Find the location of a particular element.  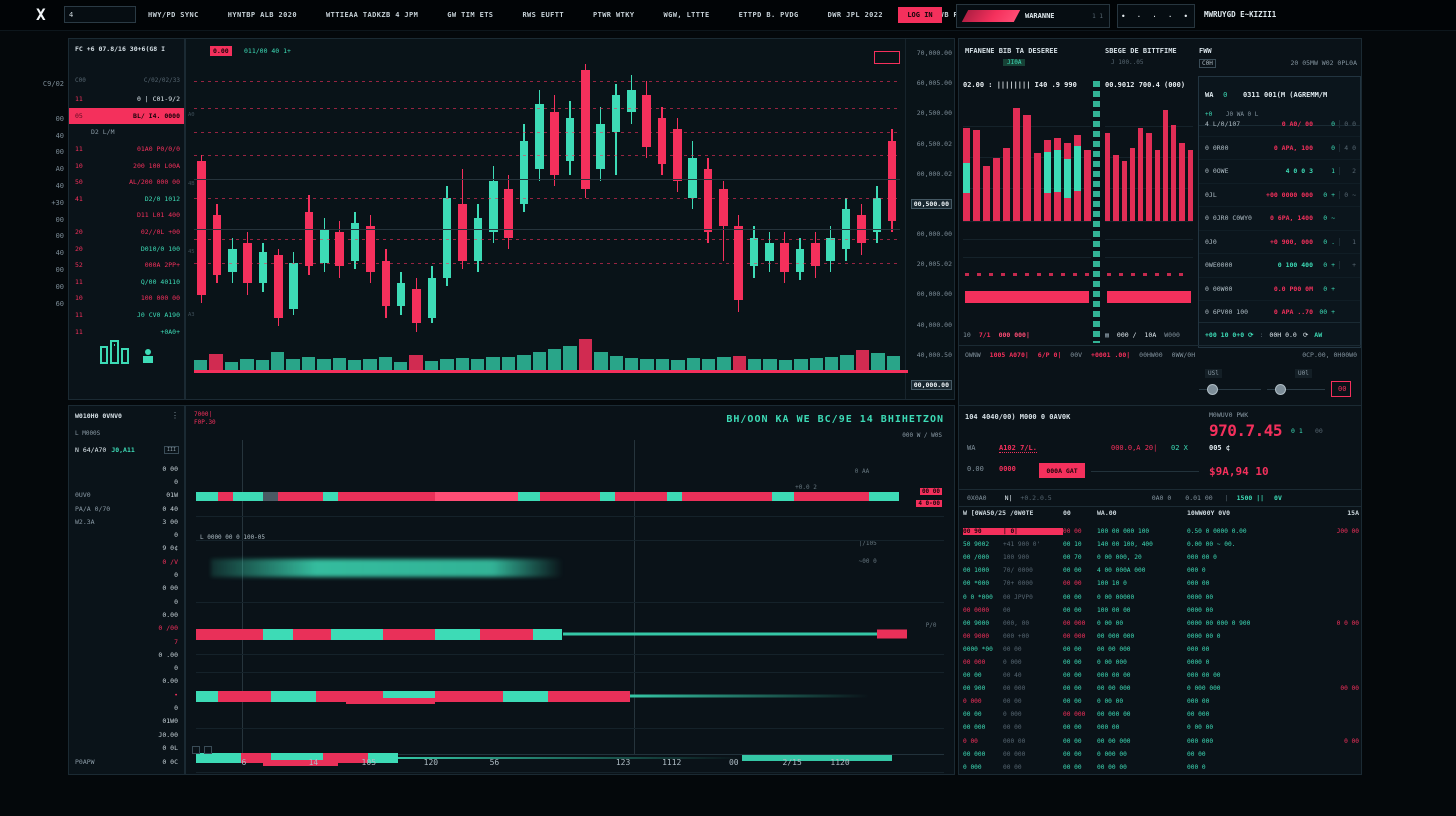

slider-1-knob is located at coordinates (1212, 389).